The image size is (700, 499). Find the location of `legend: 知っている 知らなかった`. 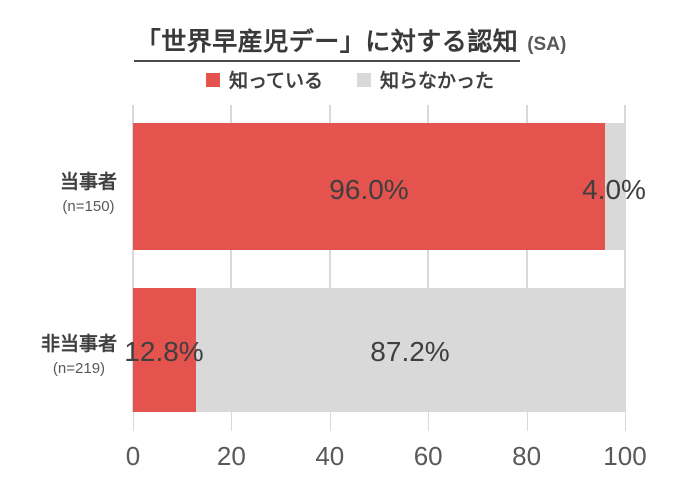

legend: 知っている 知らなかった is located at coordinates (350, 79).